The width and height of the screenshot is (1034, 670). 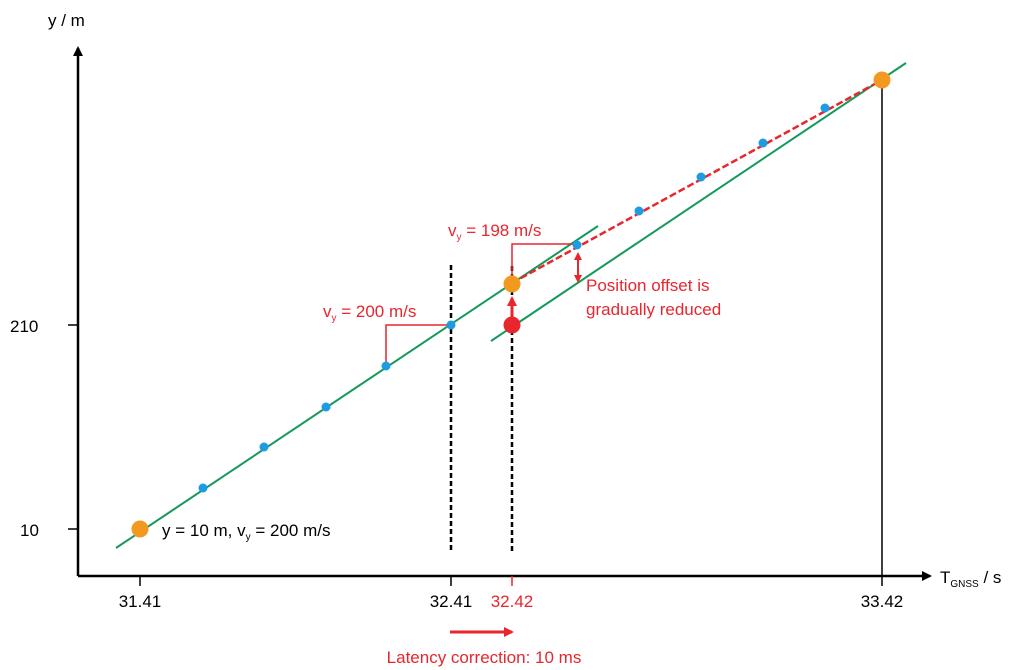 What do you see at coordinates (512, 325) in the screenshot?
I see `uncorrected-position-point` at bounding box center [512, 325].